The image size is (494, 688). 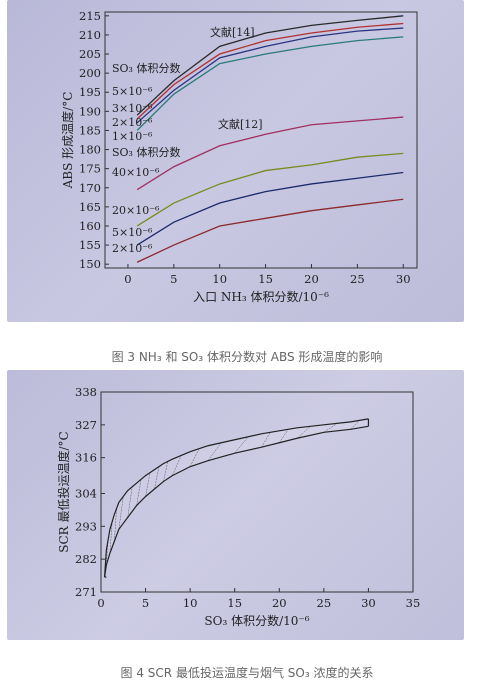 What do you see at coordinates (67, 141) in the screenshot?
I see `y-axis-label: ABS 形成温度/°C` at bounding box center [67, 141].